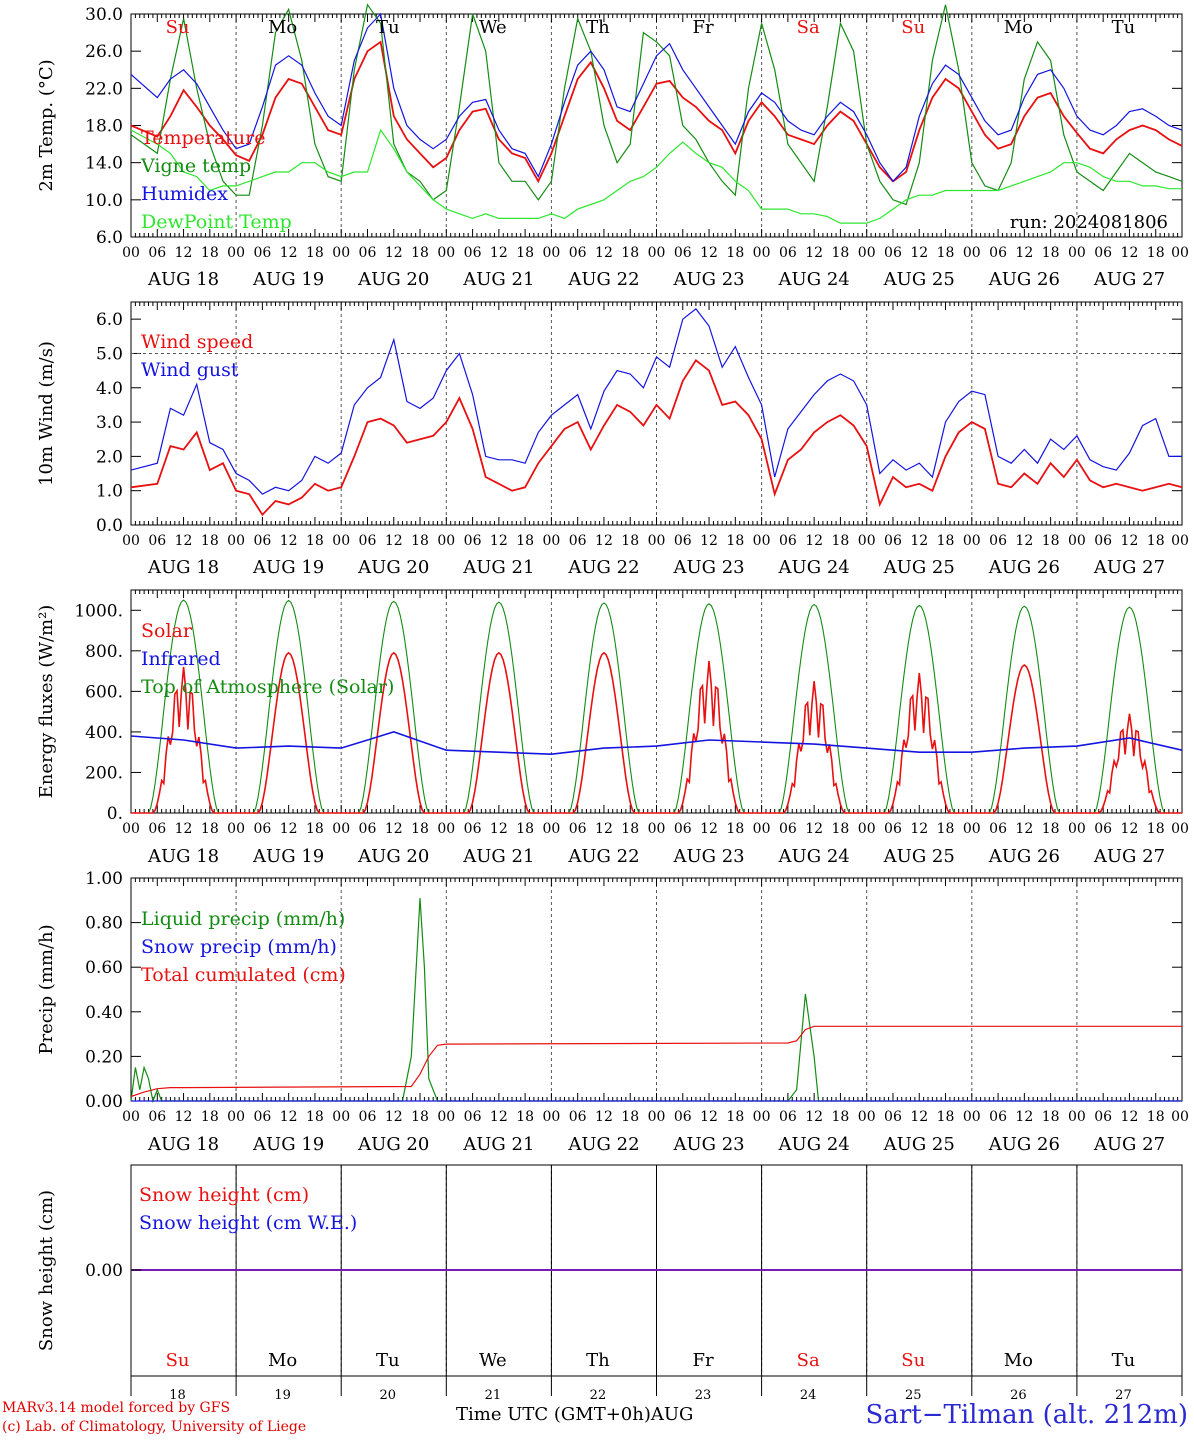 The height and width of the screenshot is (1440, 1194). What do you see at coordinates (216, 222) in the screenshot?
I see `legend-entry: DewPoint Temp` at bounding box center [216, 222].